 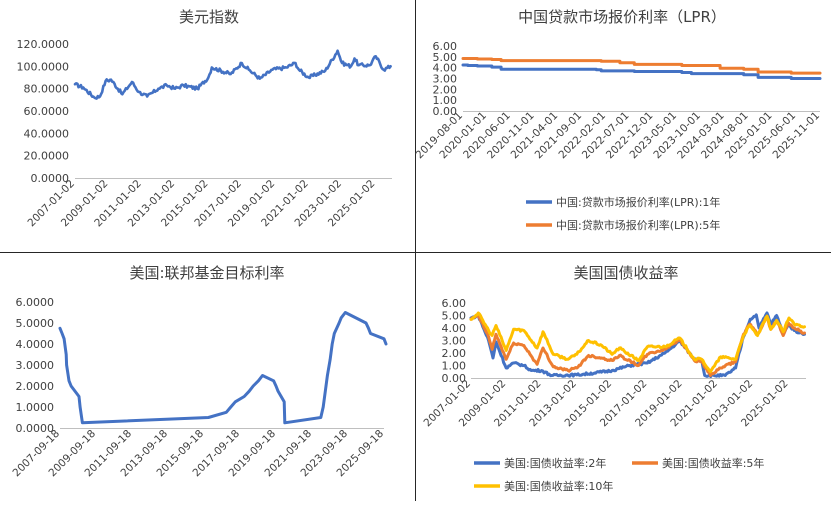 What do you see at coordinates (50, 178) in the screenshot?
I see `dollar-index-y-tick-label: 0.0000` at bounding box center [50, 178].